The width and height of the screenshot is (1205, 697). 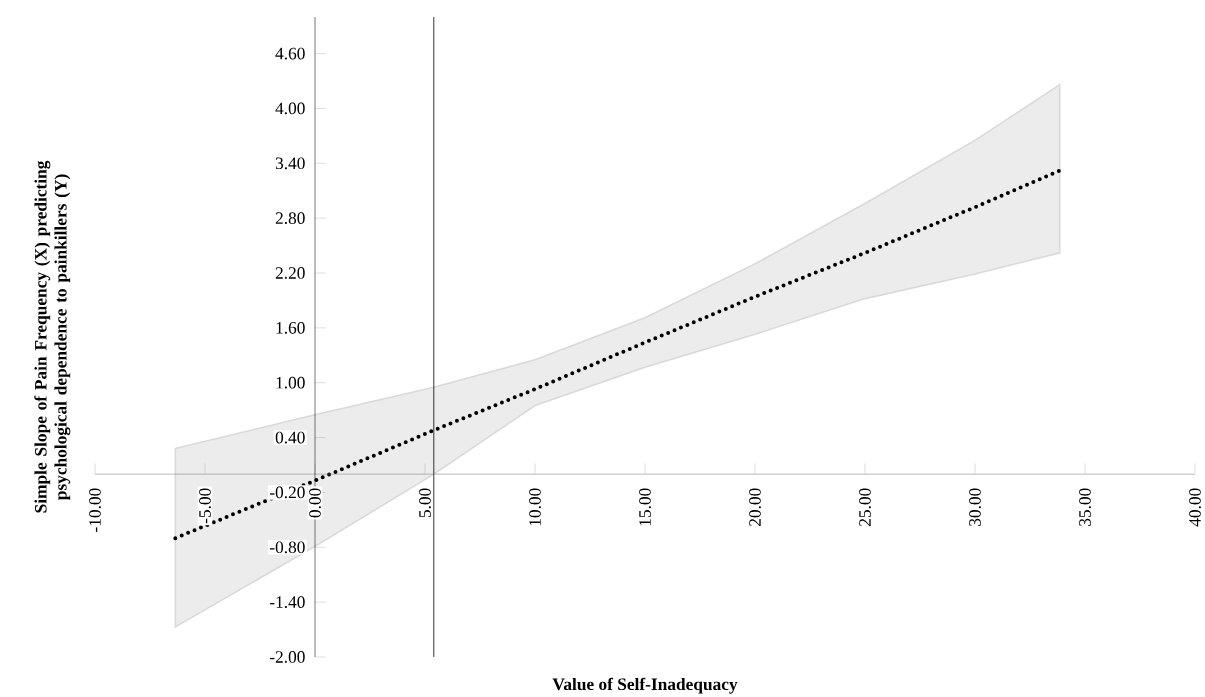 I want to click on y-axis-title: Simple Slope of Pain Frequency (X) predicting psychological dependence to painkillers (Y), so click(x=52, y=336).